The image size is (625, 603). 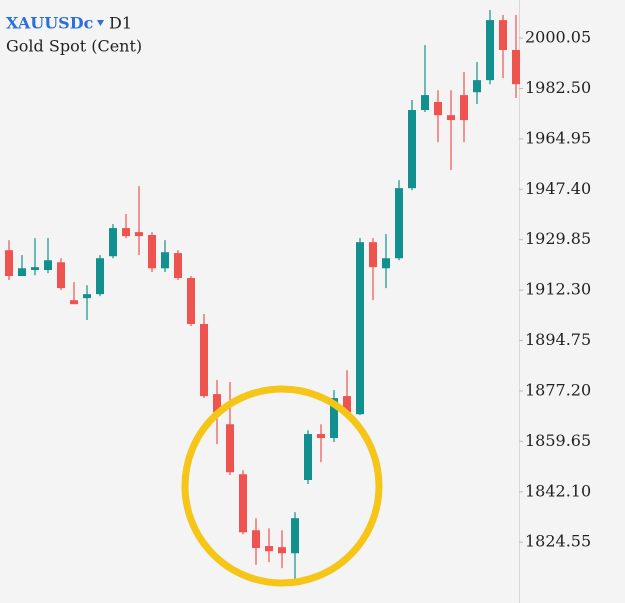 What do you see at coordinates (558, 238) in the screenshot?
I see `y-tick-label: 1929.85` at bounding box center [558, 238].